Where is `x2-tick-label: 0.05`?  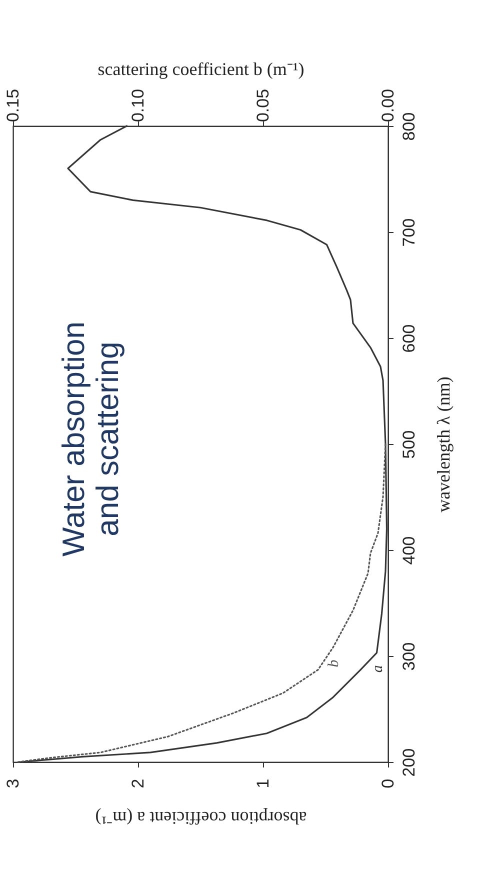 x2-tick-label: 0.05 is located at coordinates (263, 105).